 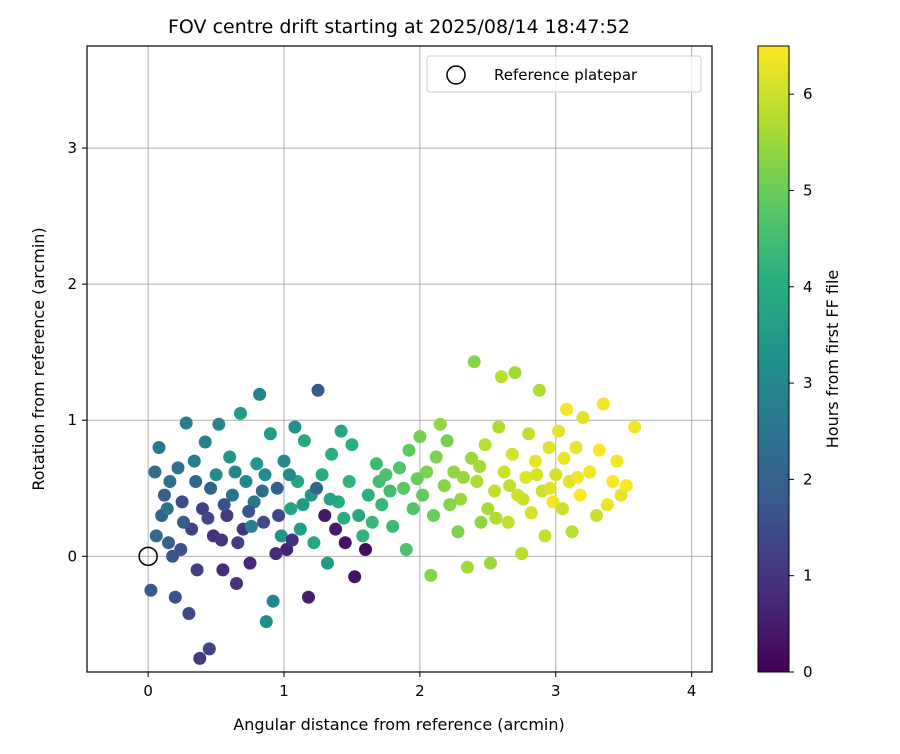 I want to click on x-tick-label: 4, so click(x=692, y=691).